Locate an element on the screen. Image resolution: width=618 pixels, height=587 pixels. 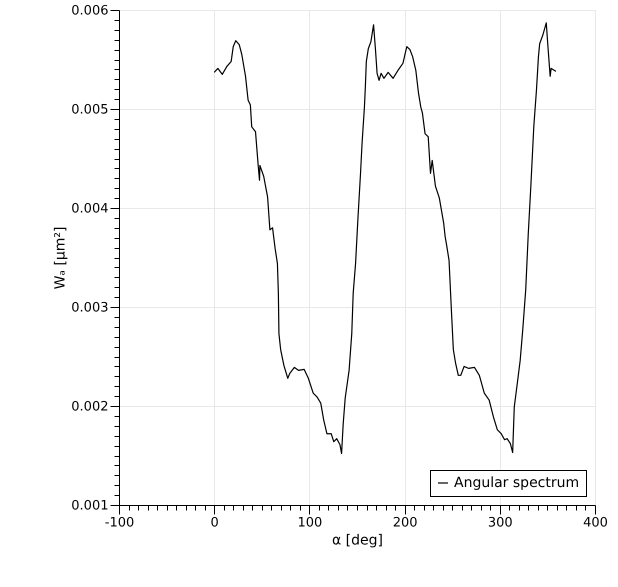
legend-label: Angular spectrum is located at coordinates (517, 483).